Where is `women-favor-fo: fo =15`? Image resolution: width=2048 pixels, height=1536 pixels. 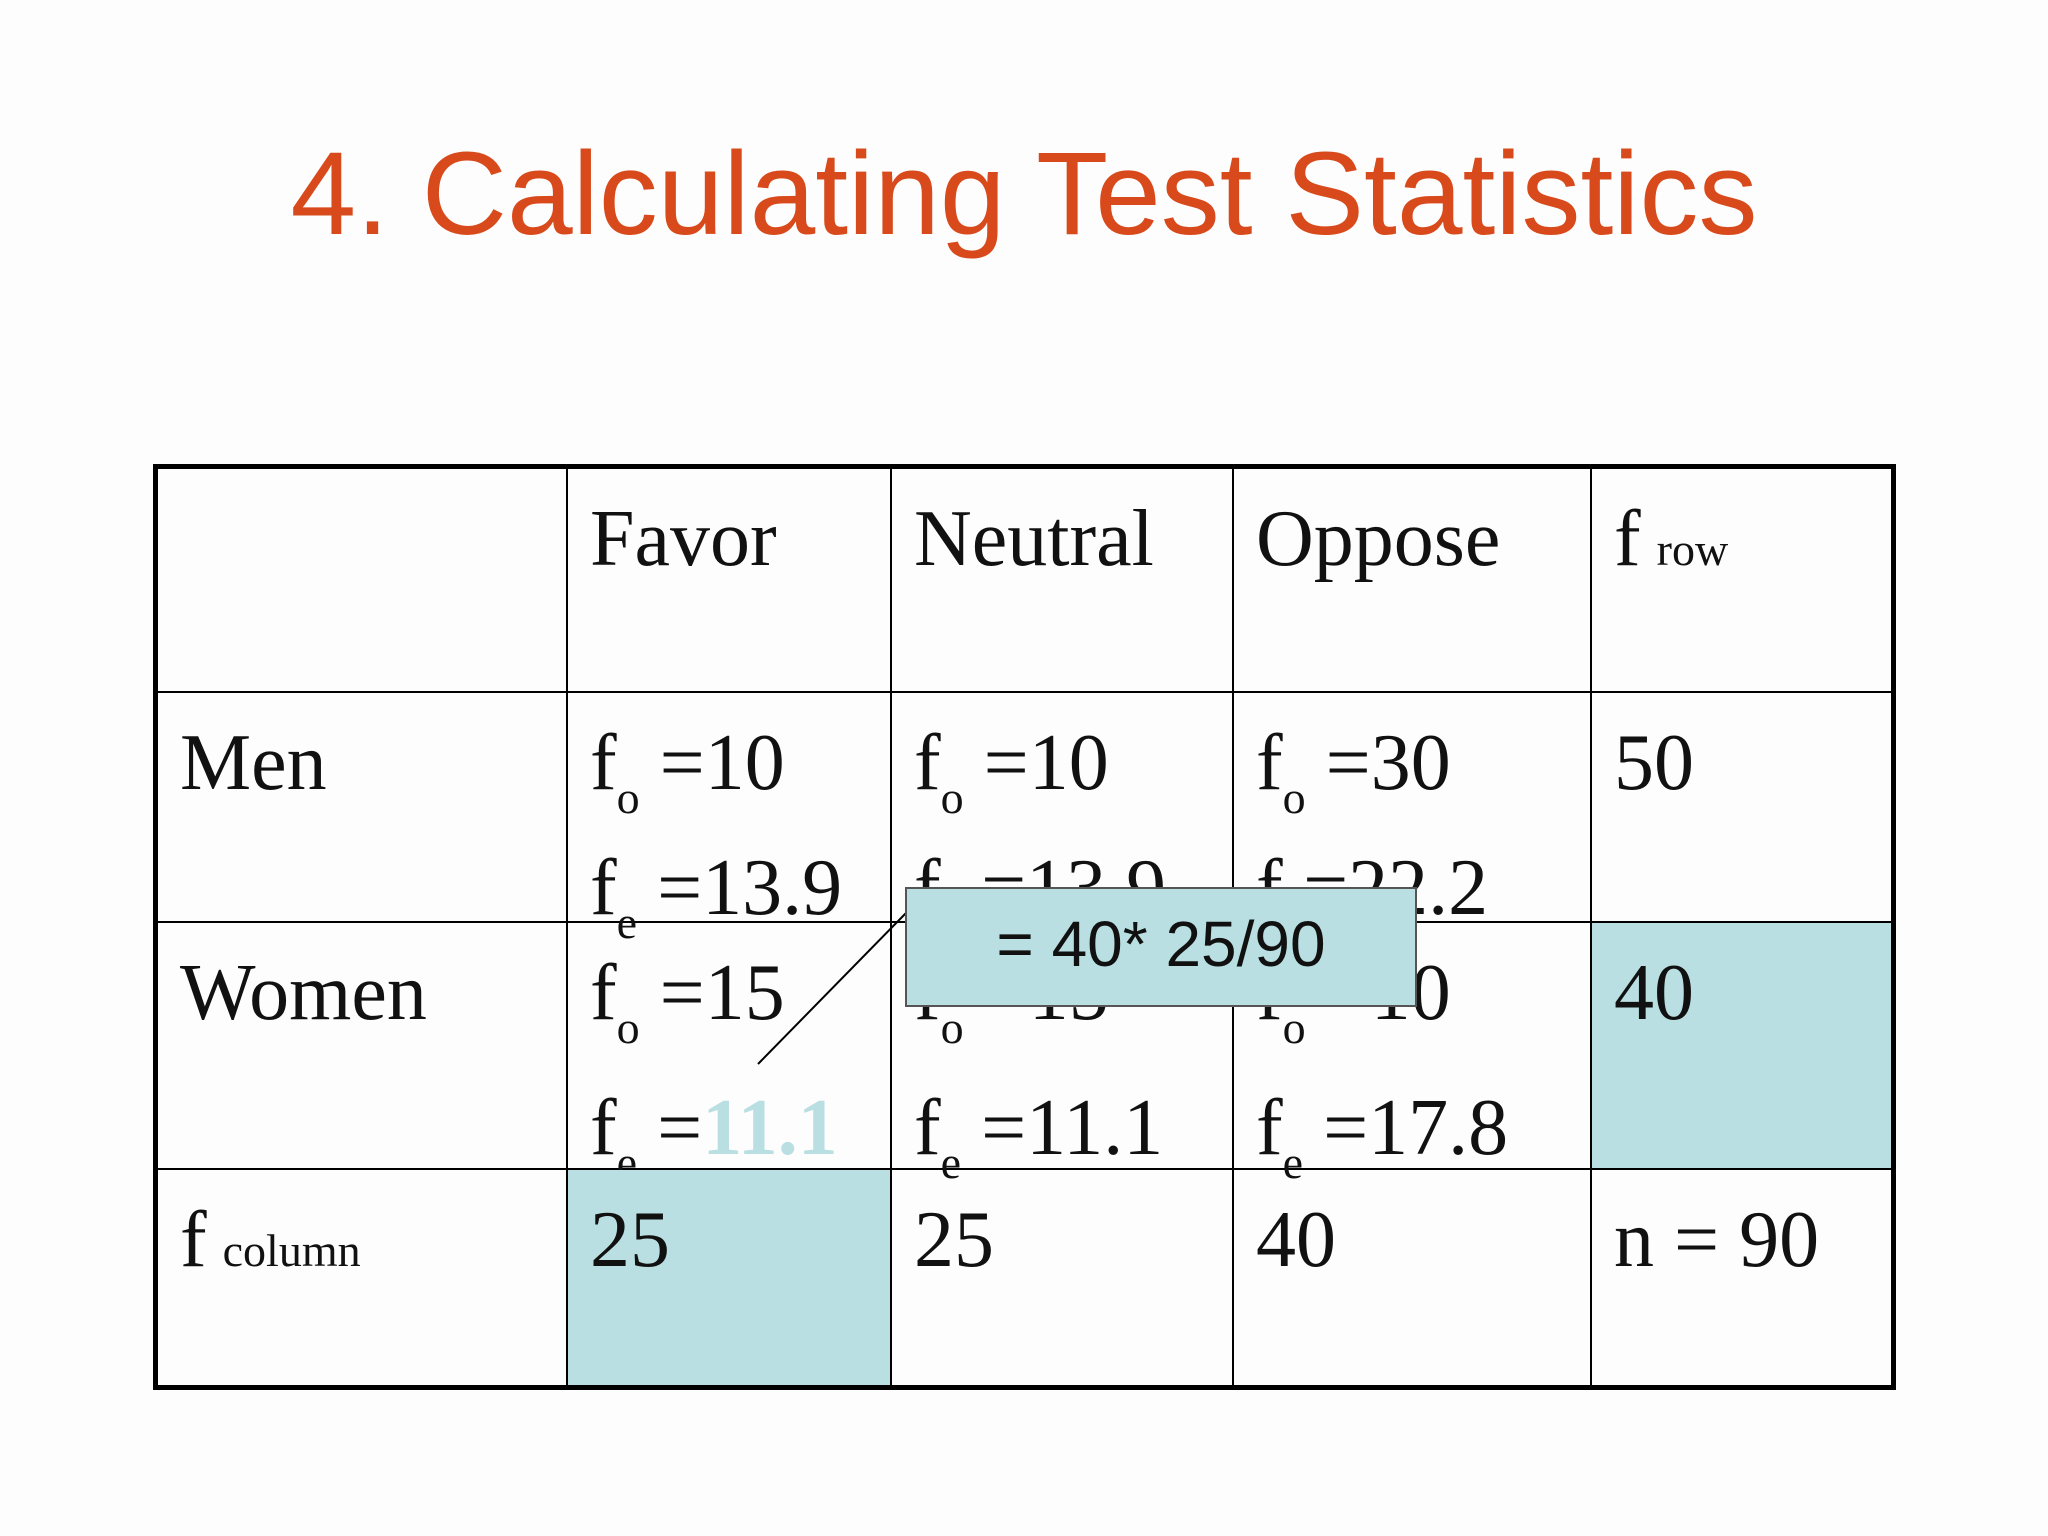 women-favor-fo: fo =15 is located at coordinates (687, 1002).